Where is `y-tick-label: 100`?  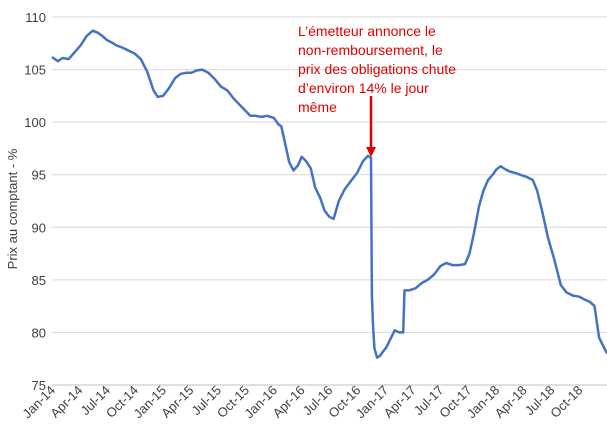 y-tick-label: 100 is located at coordinates (35, 122).